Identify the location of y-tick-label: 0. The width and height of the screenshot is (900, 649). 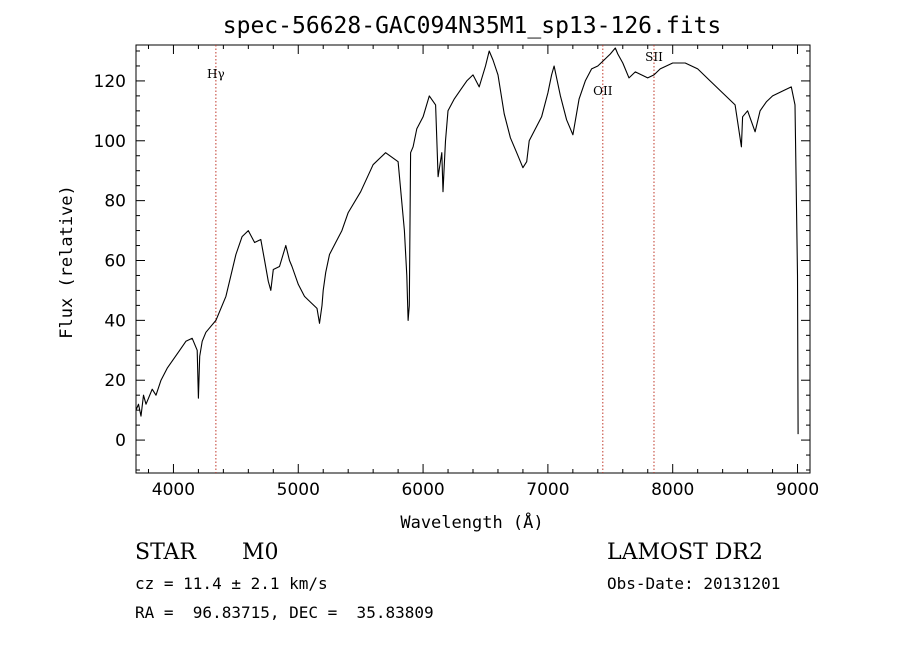
(120, 441).